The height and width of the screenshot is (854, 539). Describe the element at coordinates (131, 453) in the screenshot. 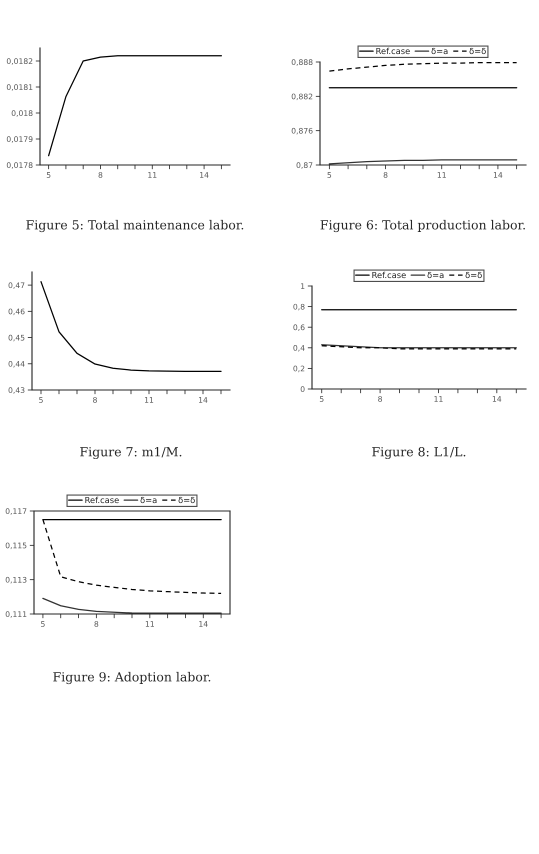

I see `caption: Figure 7: m1/M.` at that location.